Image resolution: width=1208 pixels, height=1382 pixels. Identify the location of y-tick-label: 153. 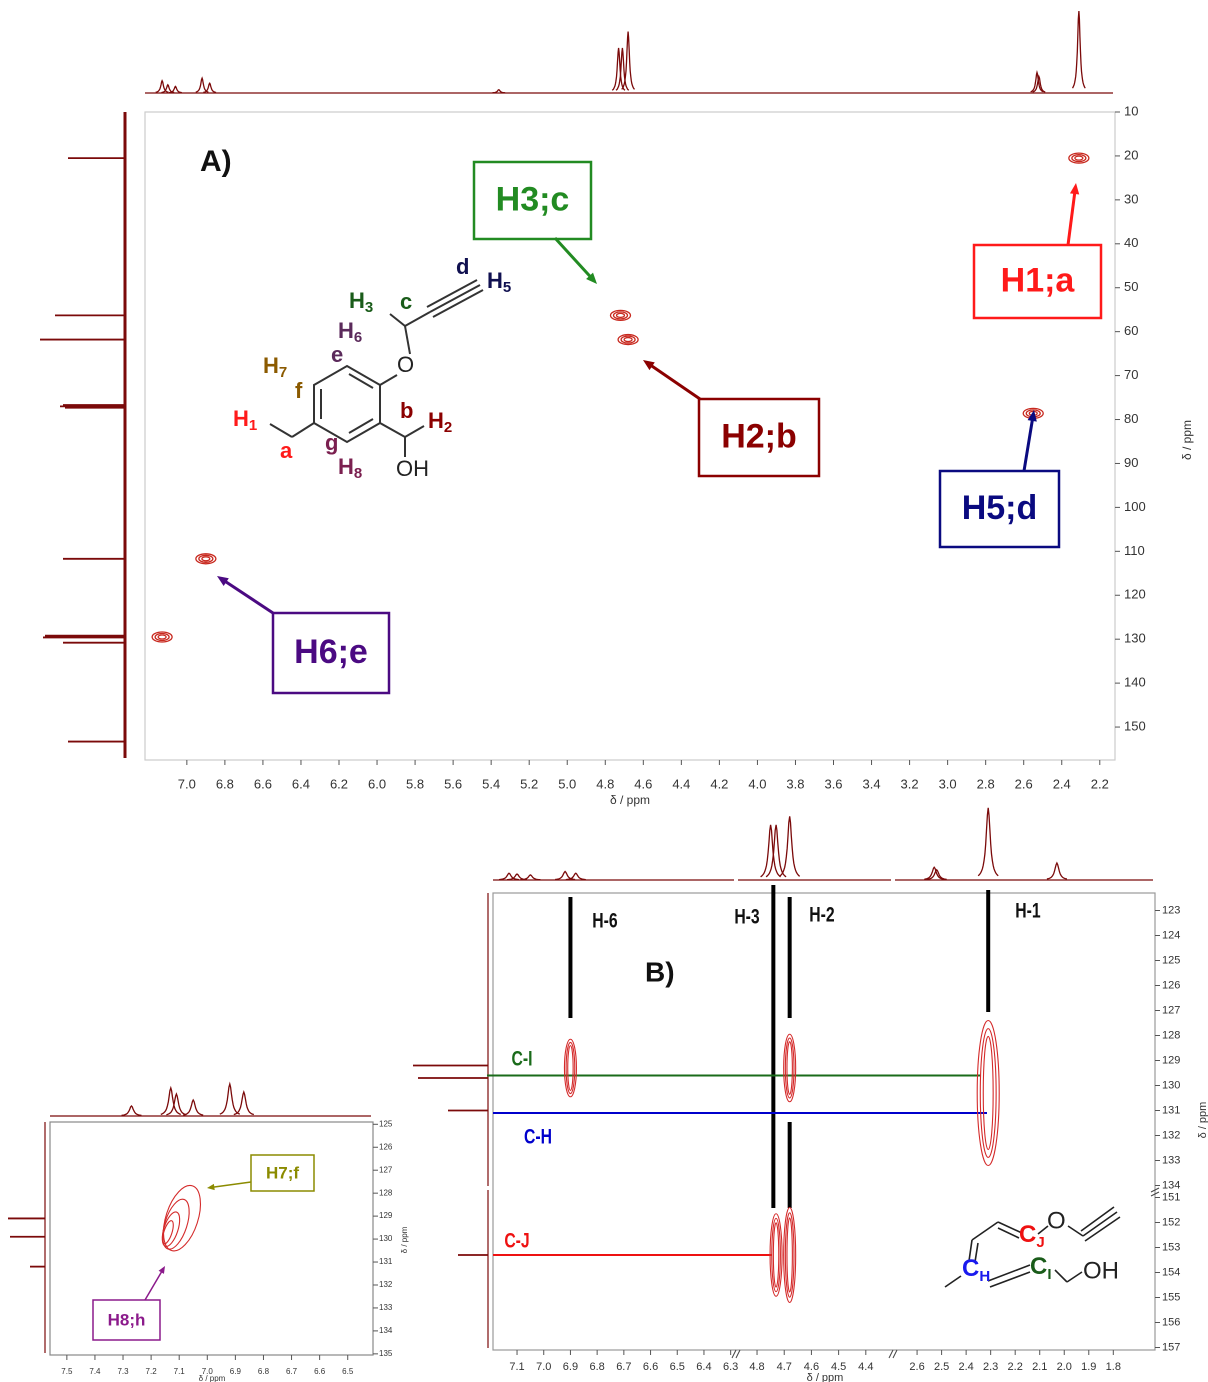
(1171, 1247).